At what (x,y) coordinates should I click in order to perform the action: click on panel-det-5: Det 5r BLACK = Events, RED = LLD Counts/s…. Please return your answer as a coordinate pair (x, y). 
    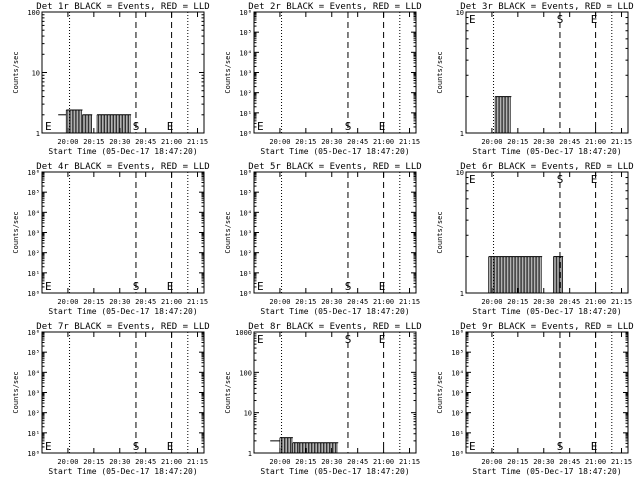
    Looking at the image, I should click on (323, 239).